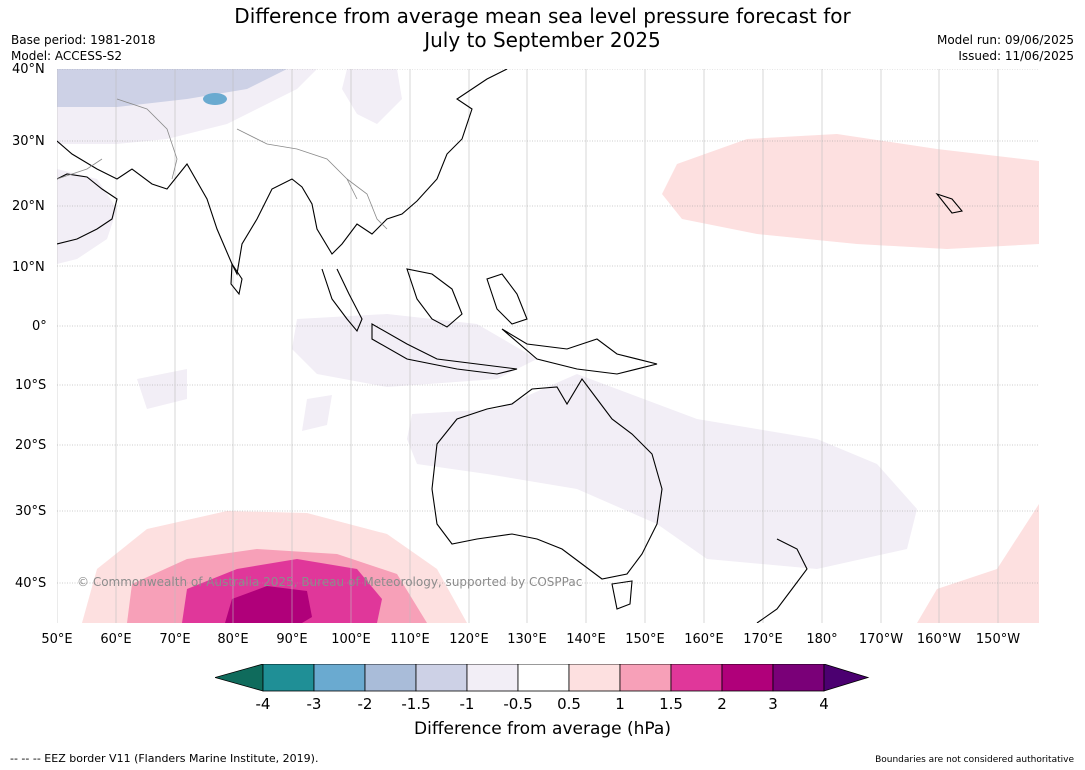 The image size is (1085, 770). Describe the element at coordinates (586, 639) in the screenshot. I see `lon-label-140e: 140°E` at that location.